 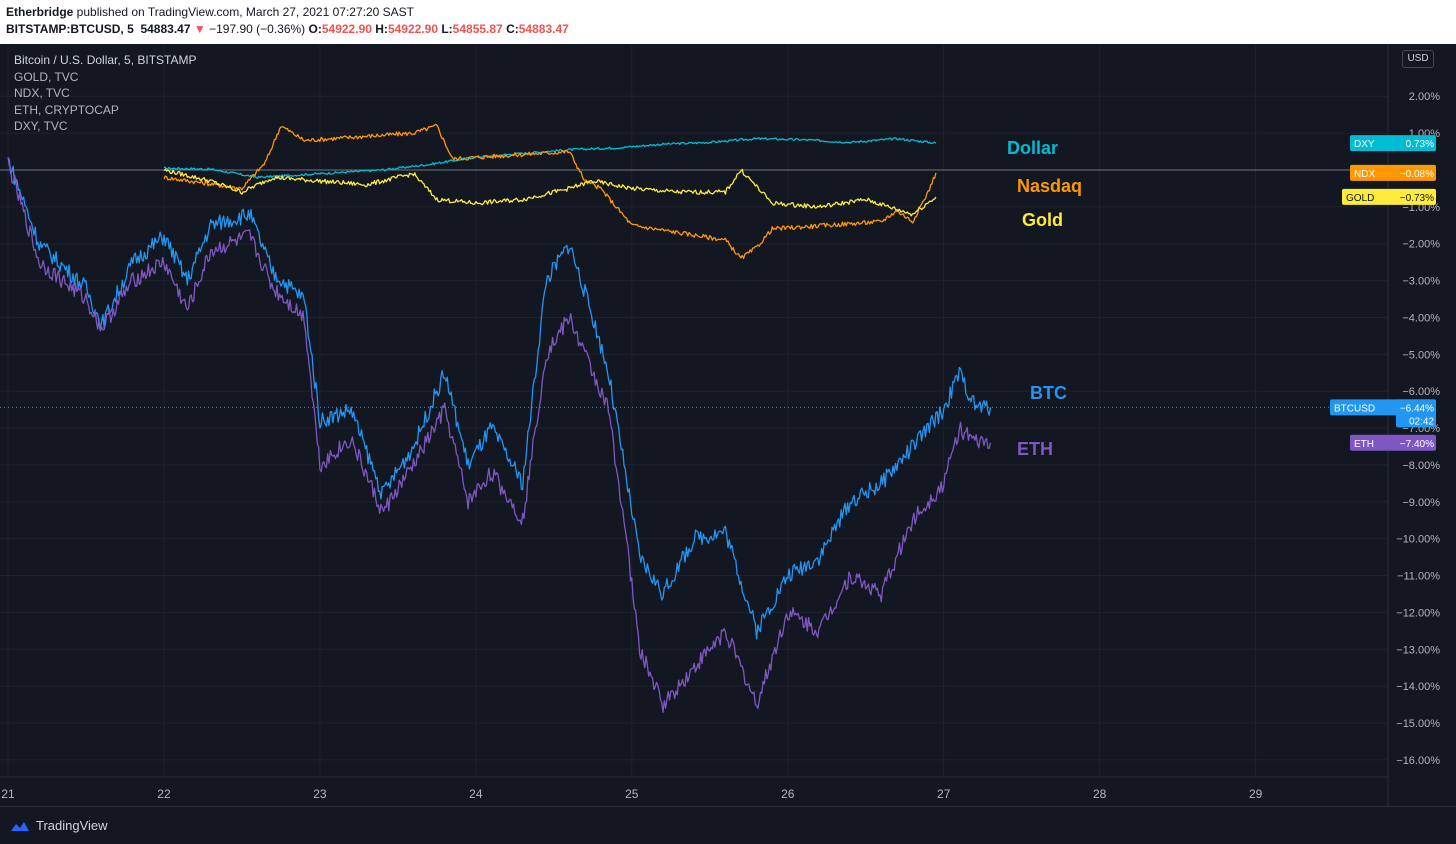 I want to click on series-line-ndx, so click(x=550, y=191).